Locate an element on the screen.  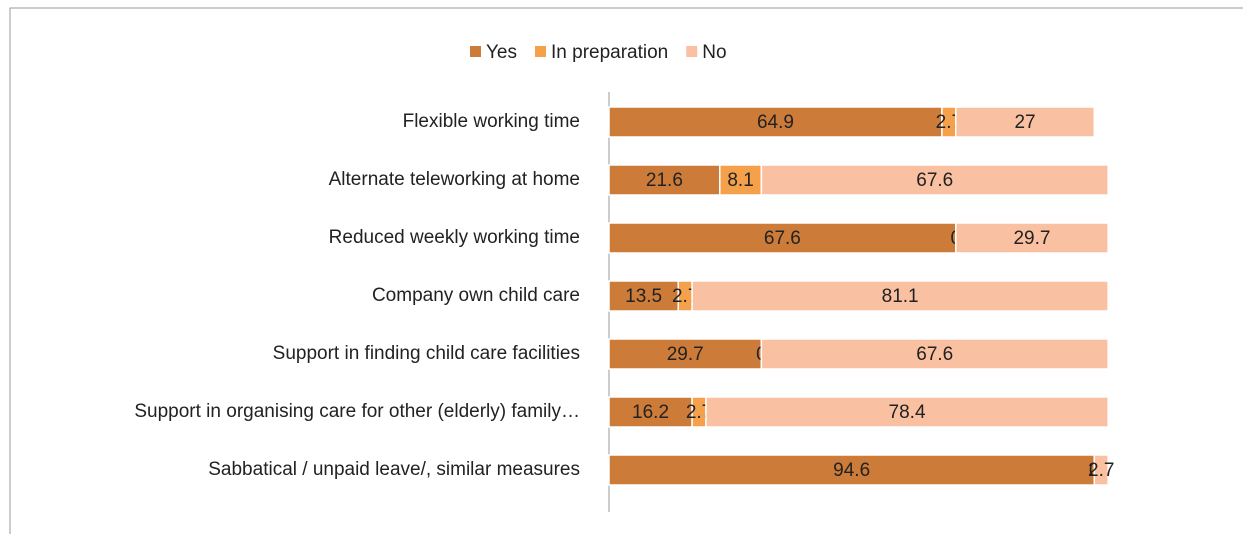
data-label: 94.6 is located at coordinates (851, 470).